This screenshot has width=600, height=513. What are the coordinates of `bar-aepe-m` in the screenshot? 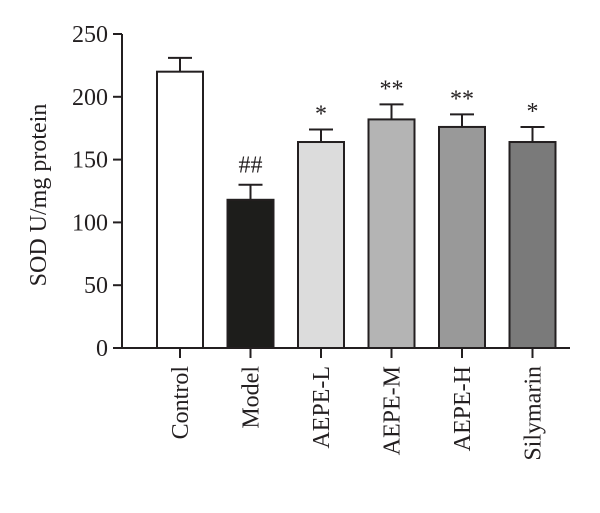 It's located at (391, 233).